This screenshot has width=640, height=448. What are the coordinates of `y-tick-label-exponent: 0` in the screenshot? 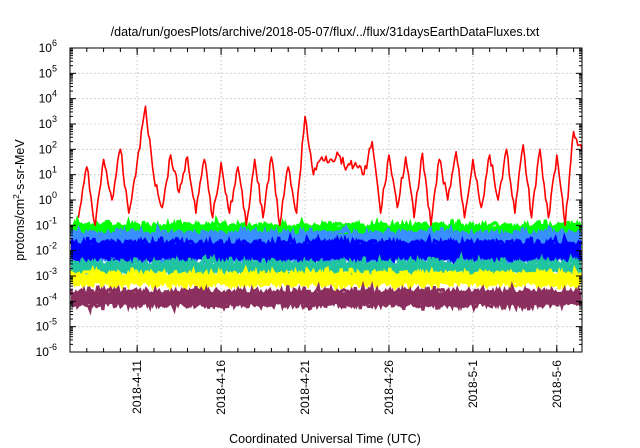 It's located at (54, 195).